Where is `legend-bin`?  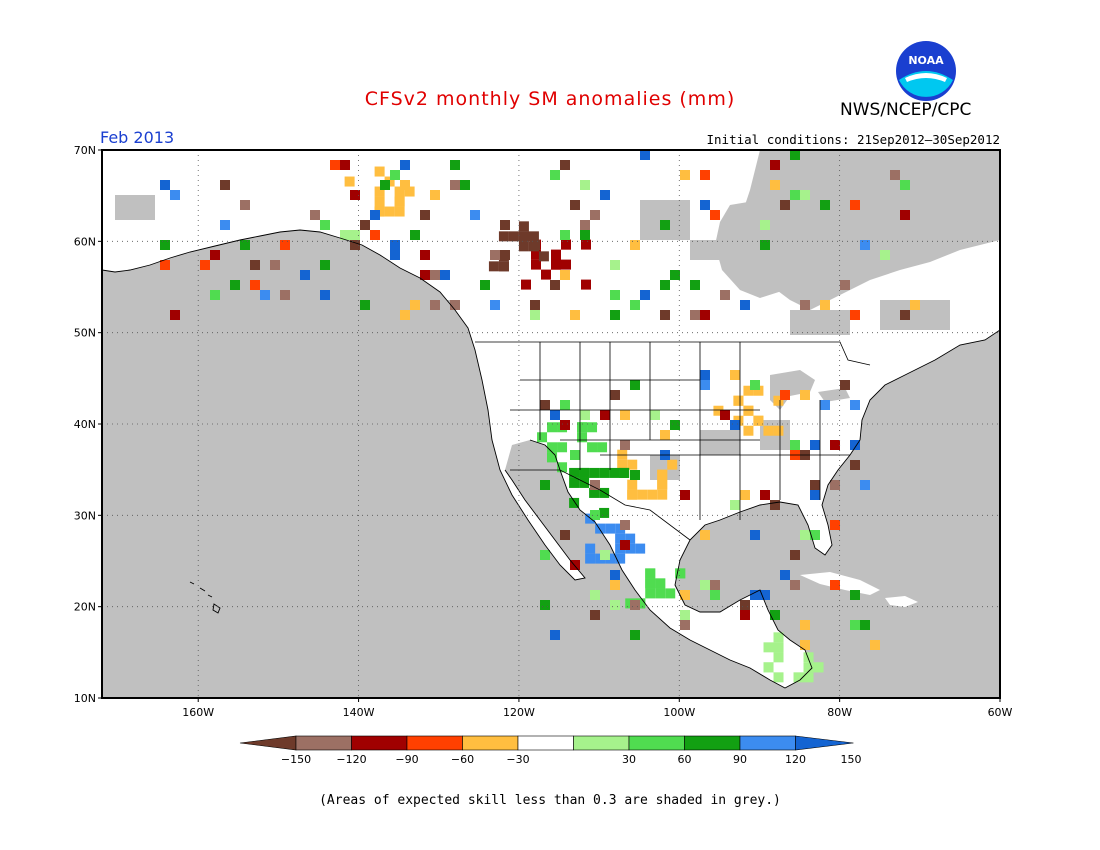 legend-bin is located at coordinates (545, 743).